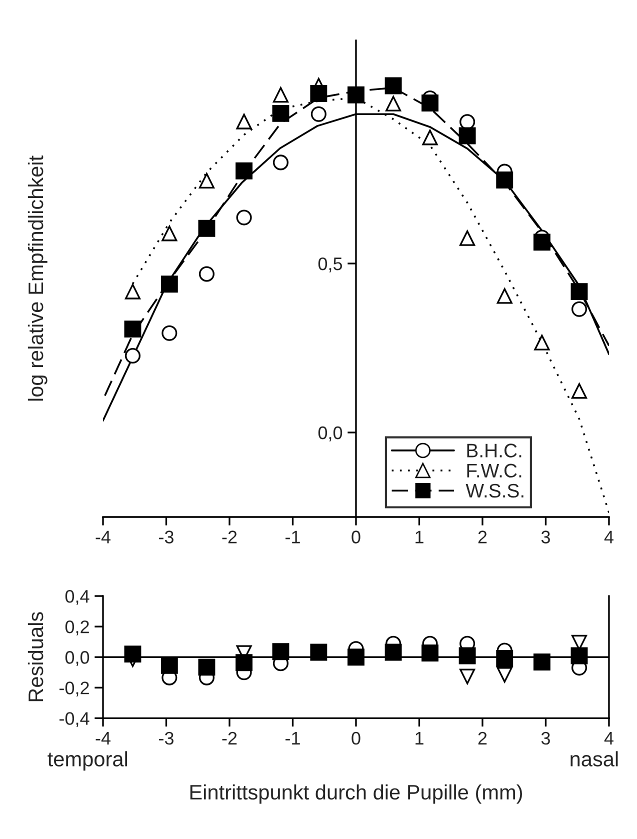 The width and height of the screenshot is (637, 839). What do you see at coordinates (356, 794) in the screenshot?
I see `x-axis-title: Eintrittspunkt durch die Pupille (mm)` at bounding box center [356, 794].